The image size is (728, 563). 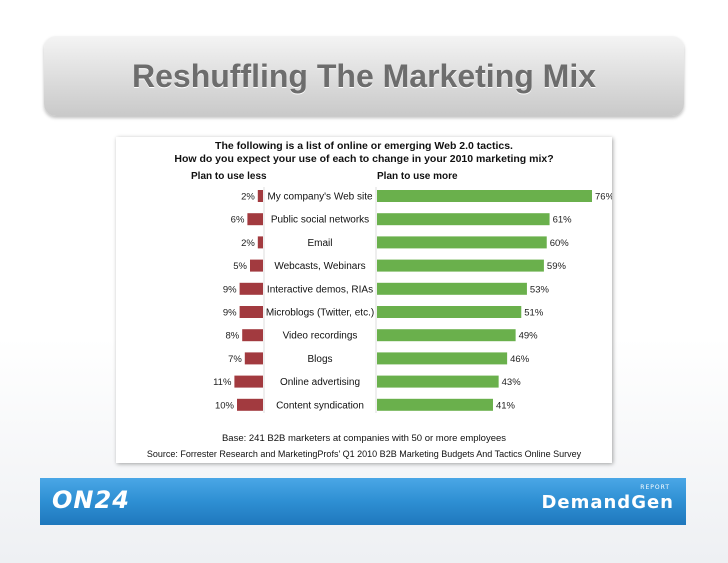 I want to click on slide-title: Reshuffling The Marketing Mix, so click(x=364, y=76).